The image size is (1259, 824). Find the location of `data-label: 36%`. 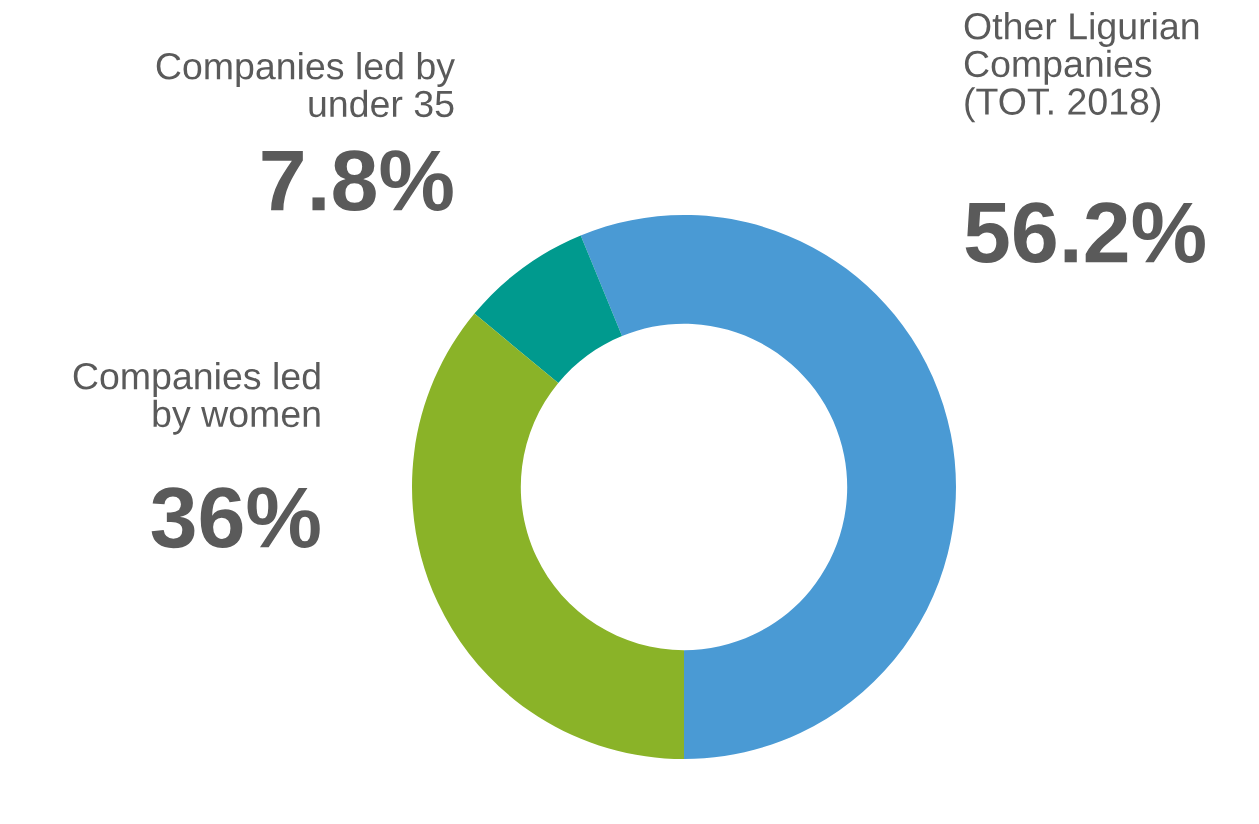

data-label: 36% is located at coordinates (235, 518).